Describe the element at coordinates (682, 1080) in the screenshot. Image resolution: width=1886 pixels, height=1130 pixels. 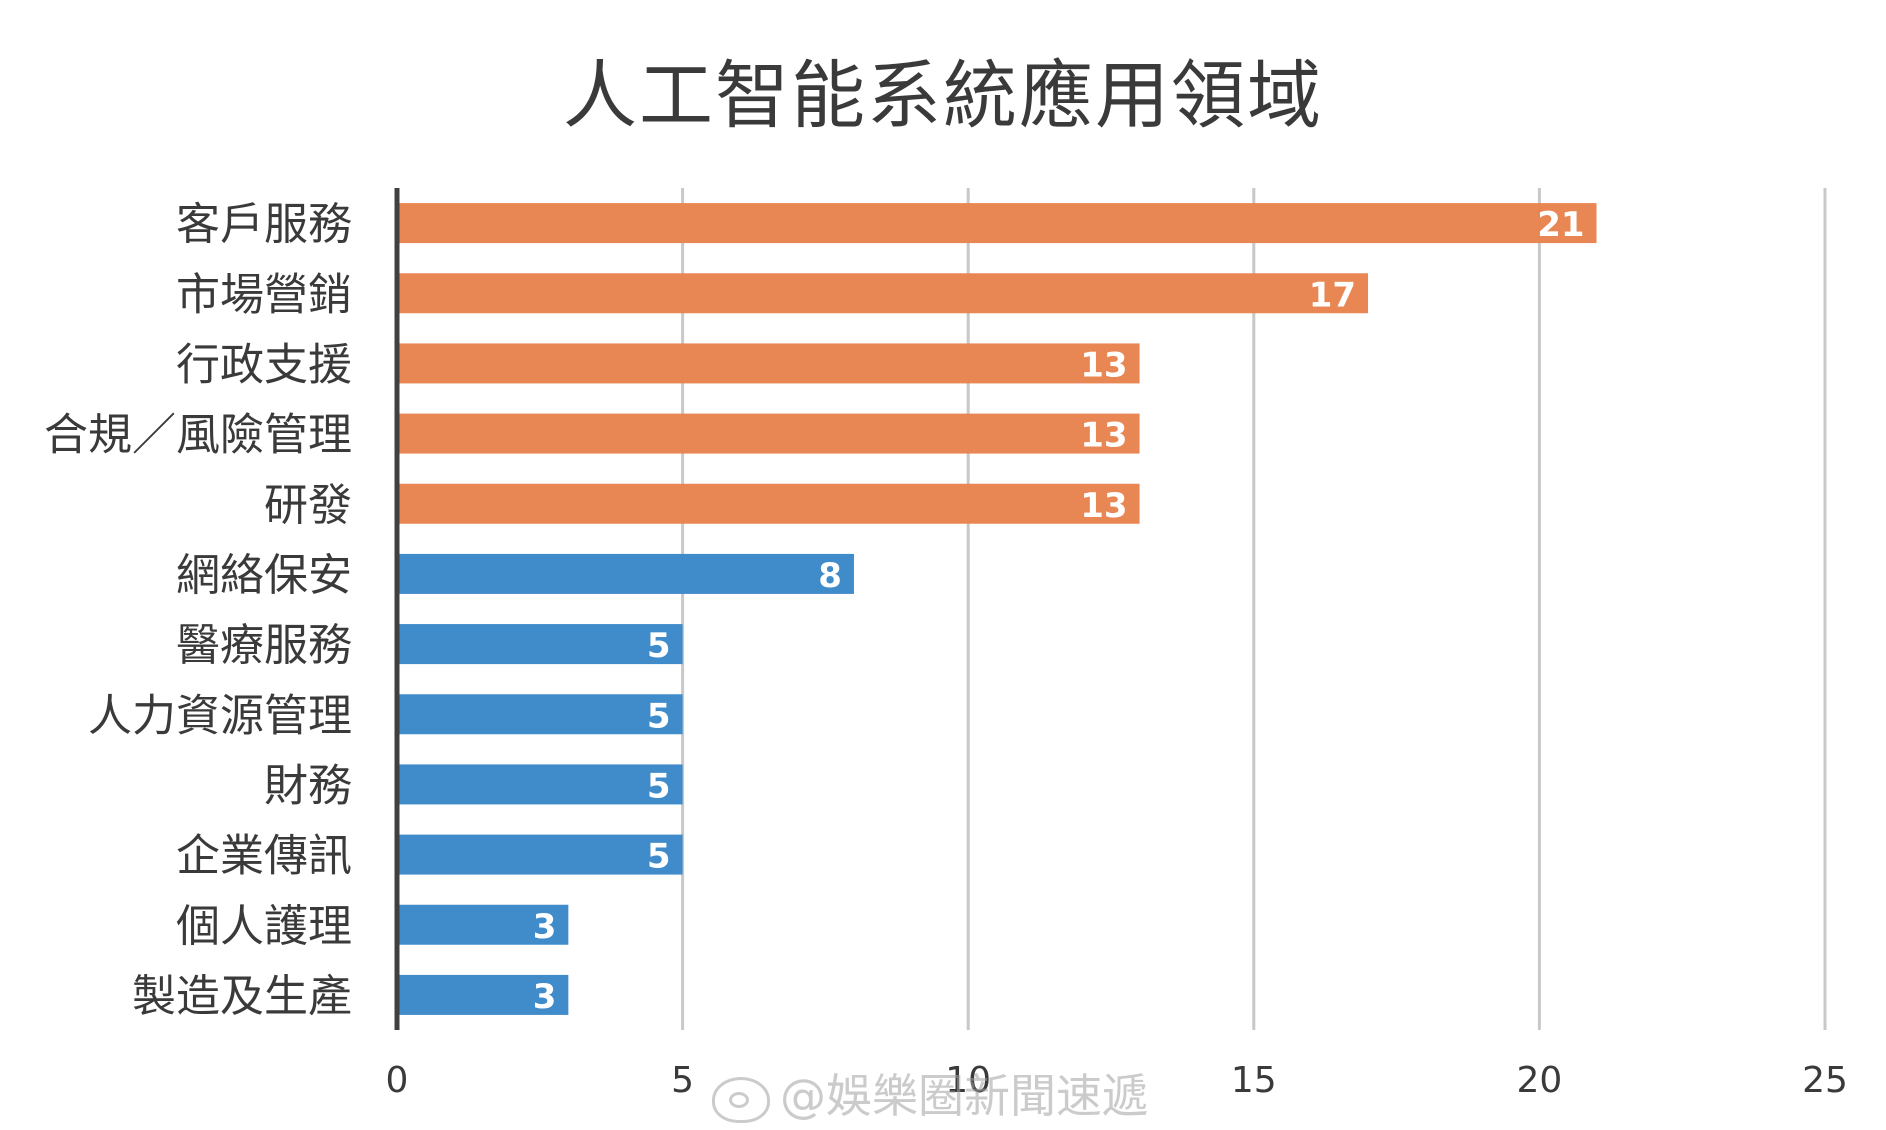
I see `x-tick-label-5: 5` at that location.